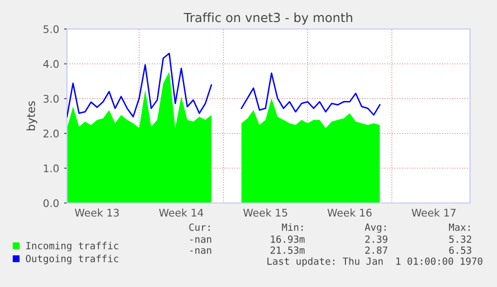  I want to click on x-tick-label: Week 15, so click(265, 212).